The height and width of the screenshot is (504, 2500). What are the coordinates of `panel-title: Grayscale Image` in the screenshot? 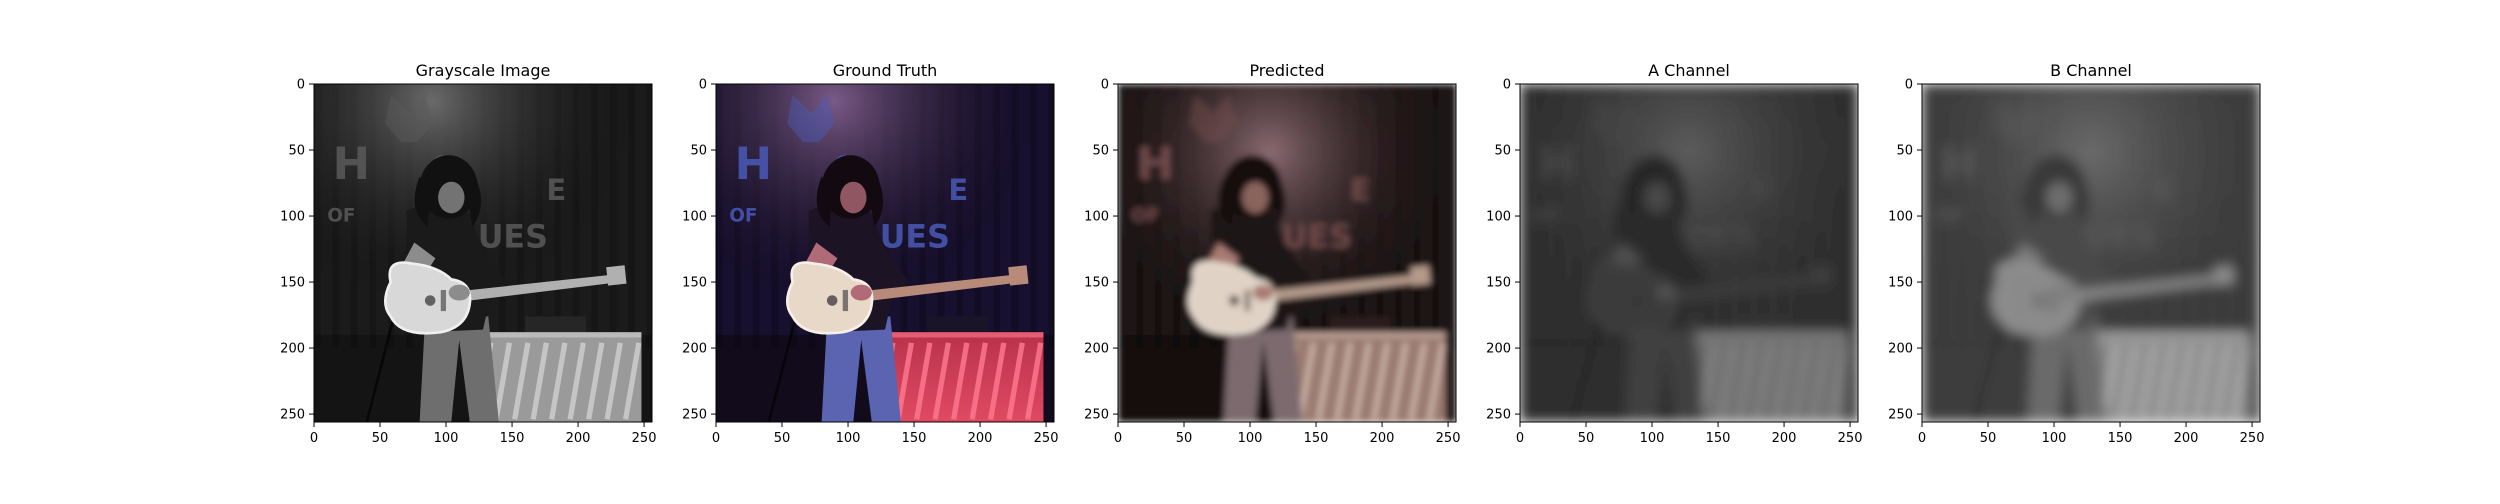 It's located at (483, 70).